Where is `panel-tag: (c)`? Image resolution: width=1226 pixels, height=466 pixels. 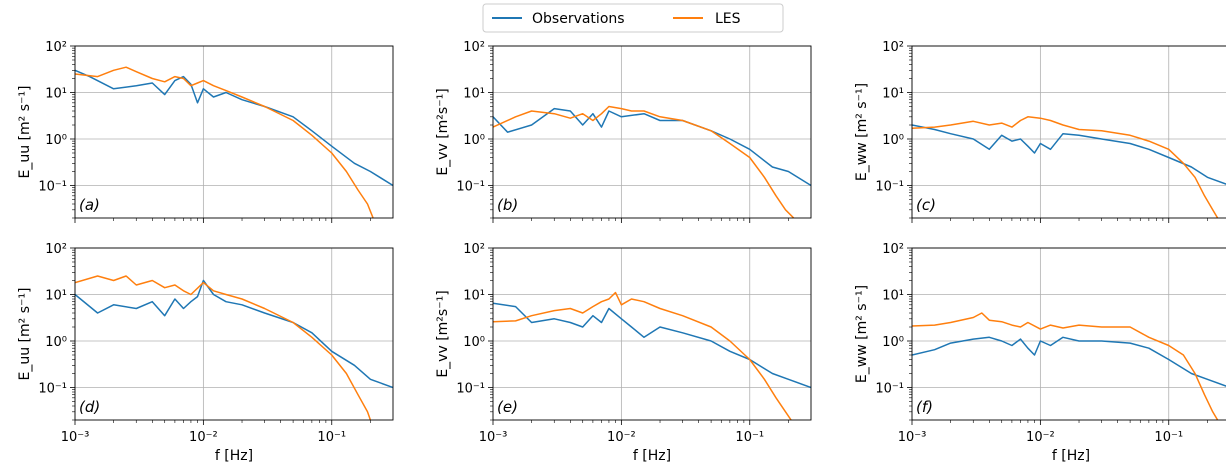
panel-tag: (c) is located at coordinates (926, 205).